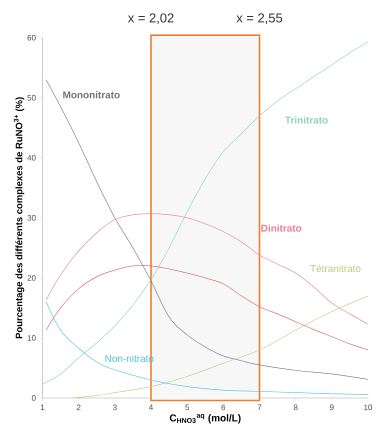 Image resolution: width=376 pixels, height=432 pixels. What do you see at coordinates (19, 217) in the screenshot?
I see `y-axis-title: Pourcentage des différents complexes de RuNO$^{3+}$ (%)` at bounding box center [19, 217].